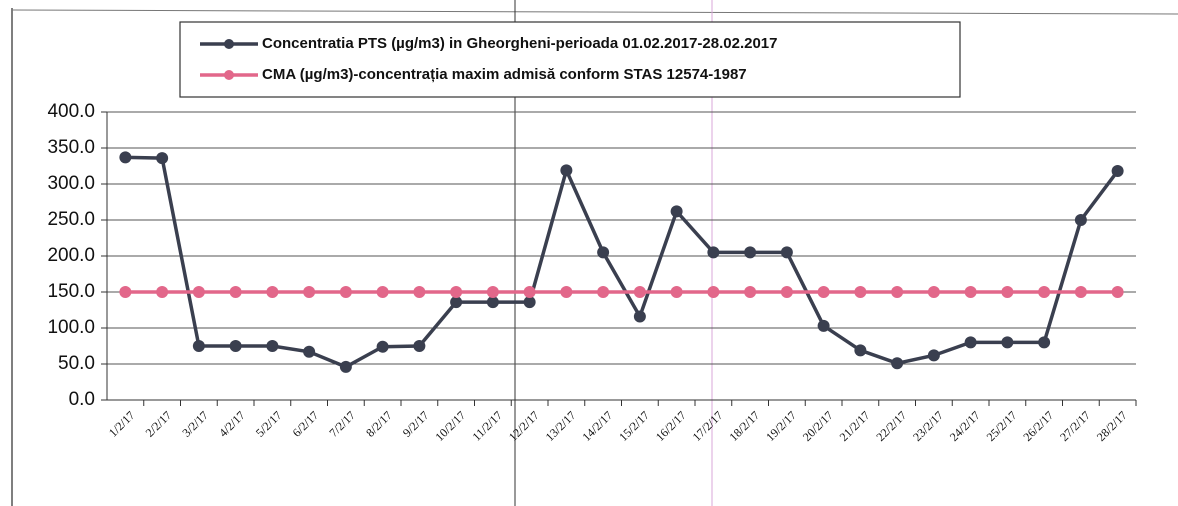 This screenshot has width=1178, height=506. I want to click on y-tick-label: 150.0, so click(71, 291).